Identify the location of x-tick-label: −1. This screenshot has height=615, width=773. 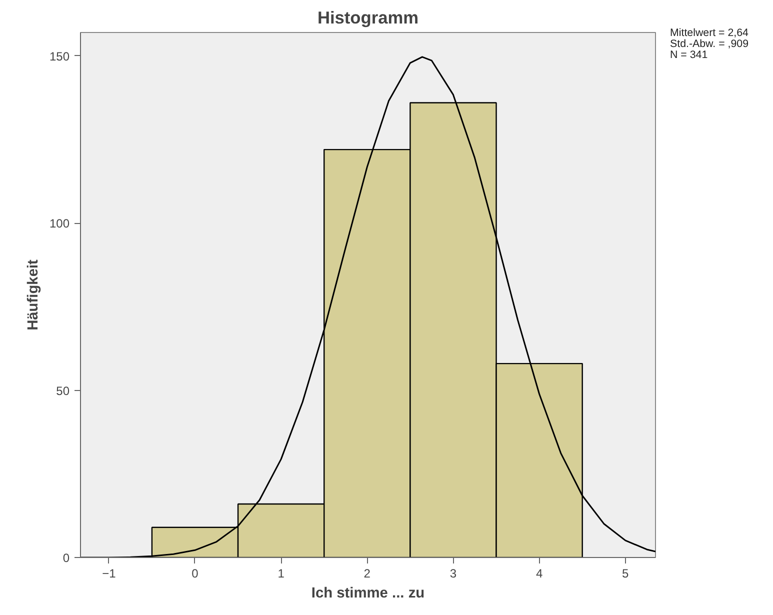
(109, 573).